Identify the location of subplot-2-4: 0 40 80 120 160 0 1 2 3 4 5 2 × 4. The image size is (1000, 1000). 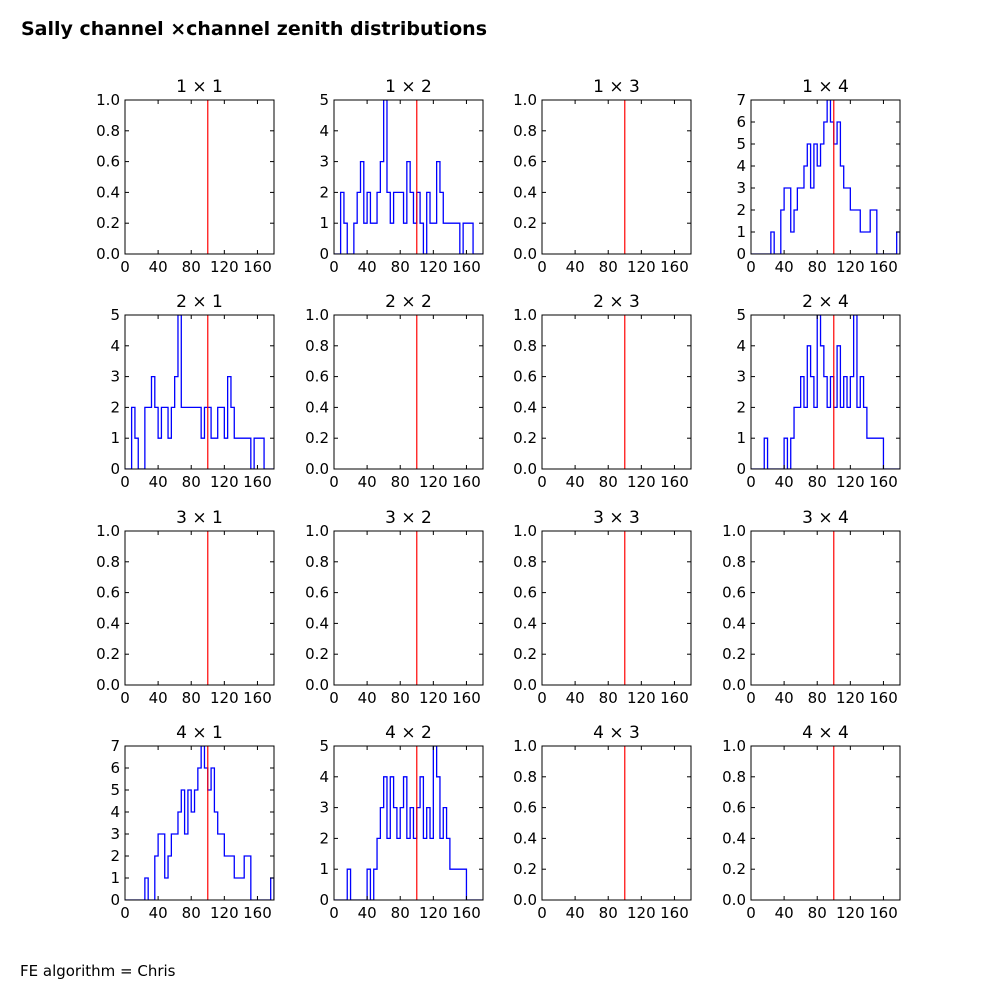
(818, 391).